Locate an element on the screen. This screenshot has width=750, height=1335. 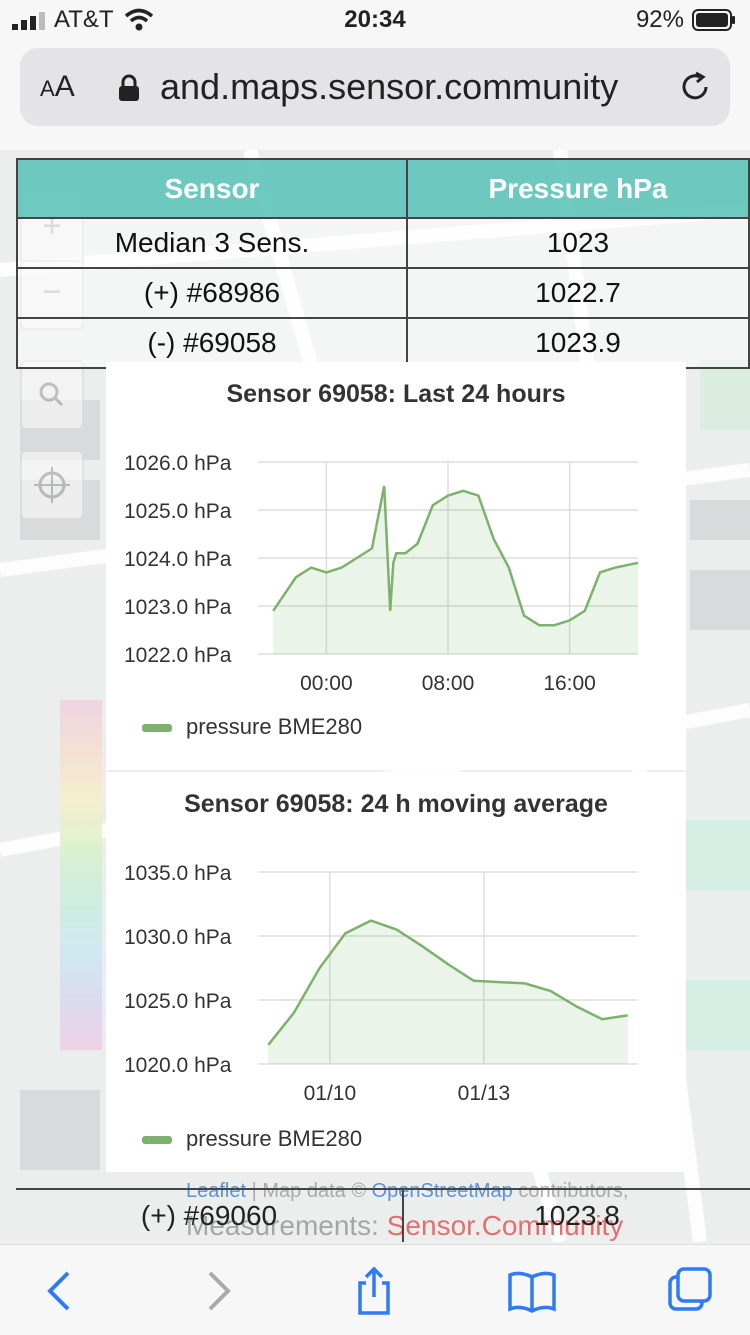
locate-button is located at coordinates (52, 485).